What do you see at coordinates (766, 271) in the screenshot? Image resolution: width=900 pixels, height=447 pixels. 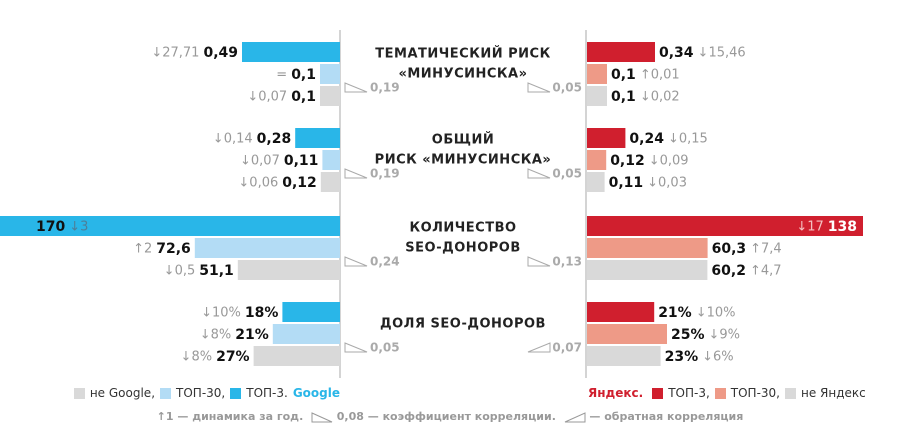 I see `delta-label: ↑4,7` at bounding box center [766, 271].